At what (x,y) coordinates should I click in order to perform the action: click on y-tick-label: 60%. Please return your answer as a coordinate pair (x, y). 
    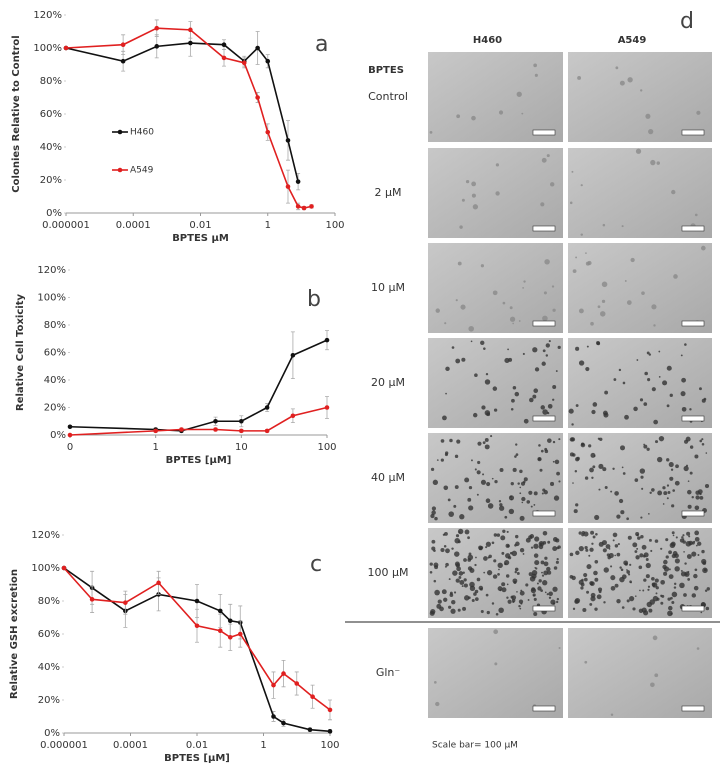
    Looking at the image, I should click on (55, 353).